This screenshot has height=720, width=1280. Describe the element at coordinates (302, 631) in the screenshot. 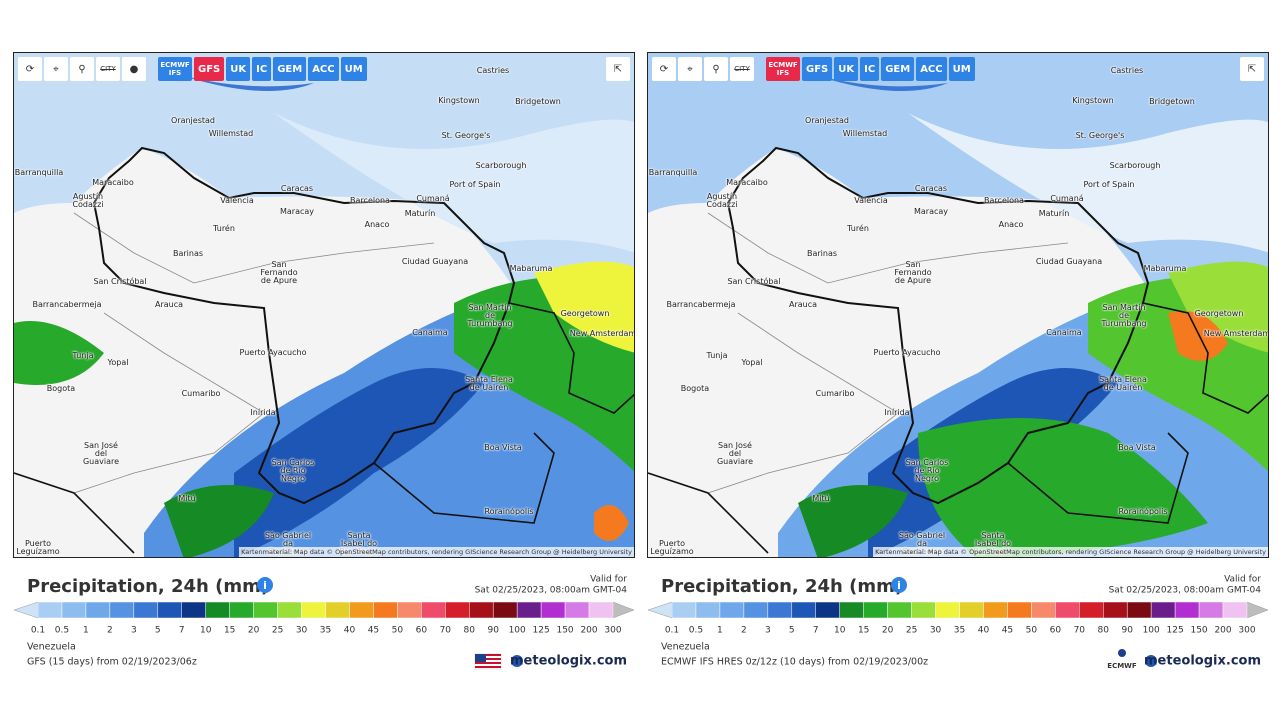

I see `scale-label: 30` at that location.